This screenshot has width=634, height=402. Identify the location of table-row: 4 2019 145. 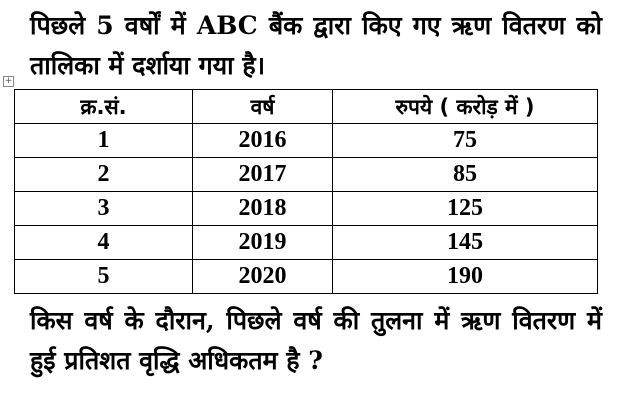
(306, 242).